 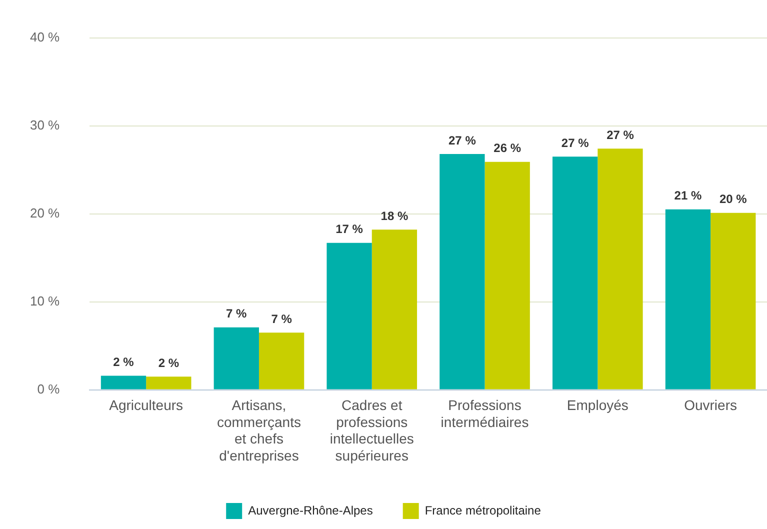 I want to click on x-tick-label: Artisans, commerçants et chefs d'entreprises, so click(x=258, y=430).